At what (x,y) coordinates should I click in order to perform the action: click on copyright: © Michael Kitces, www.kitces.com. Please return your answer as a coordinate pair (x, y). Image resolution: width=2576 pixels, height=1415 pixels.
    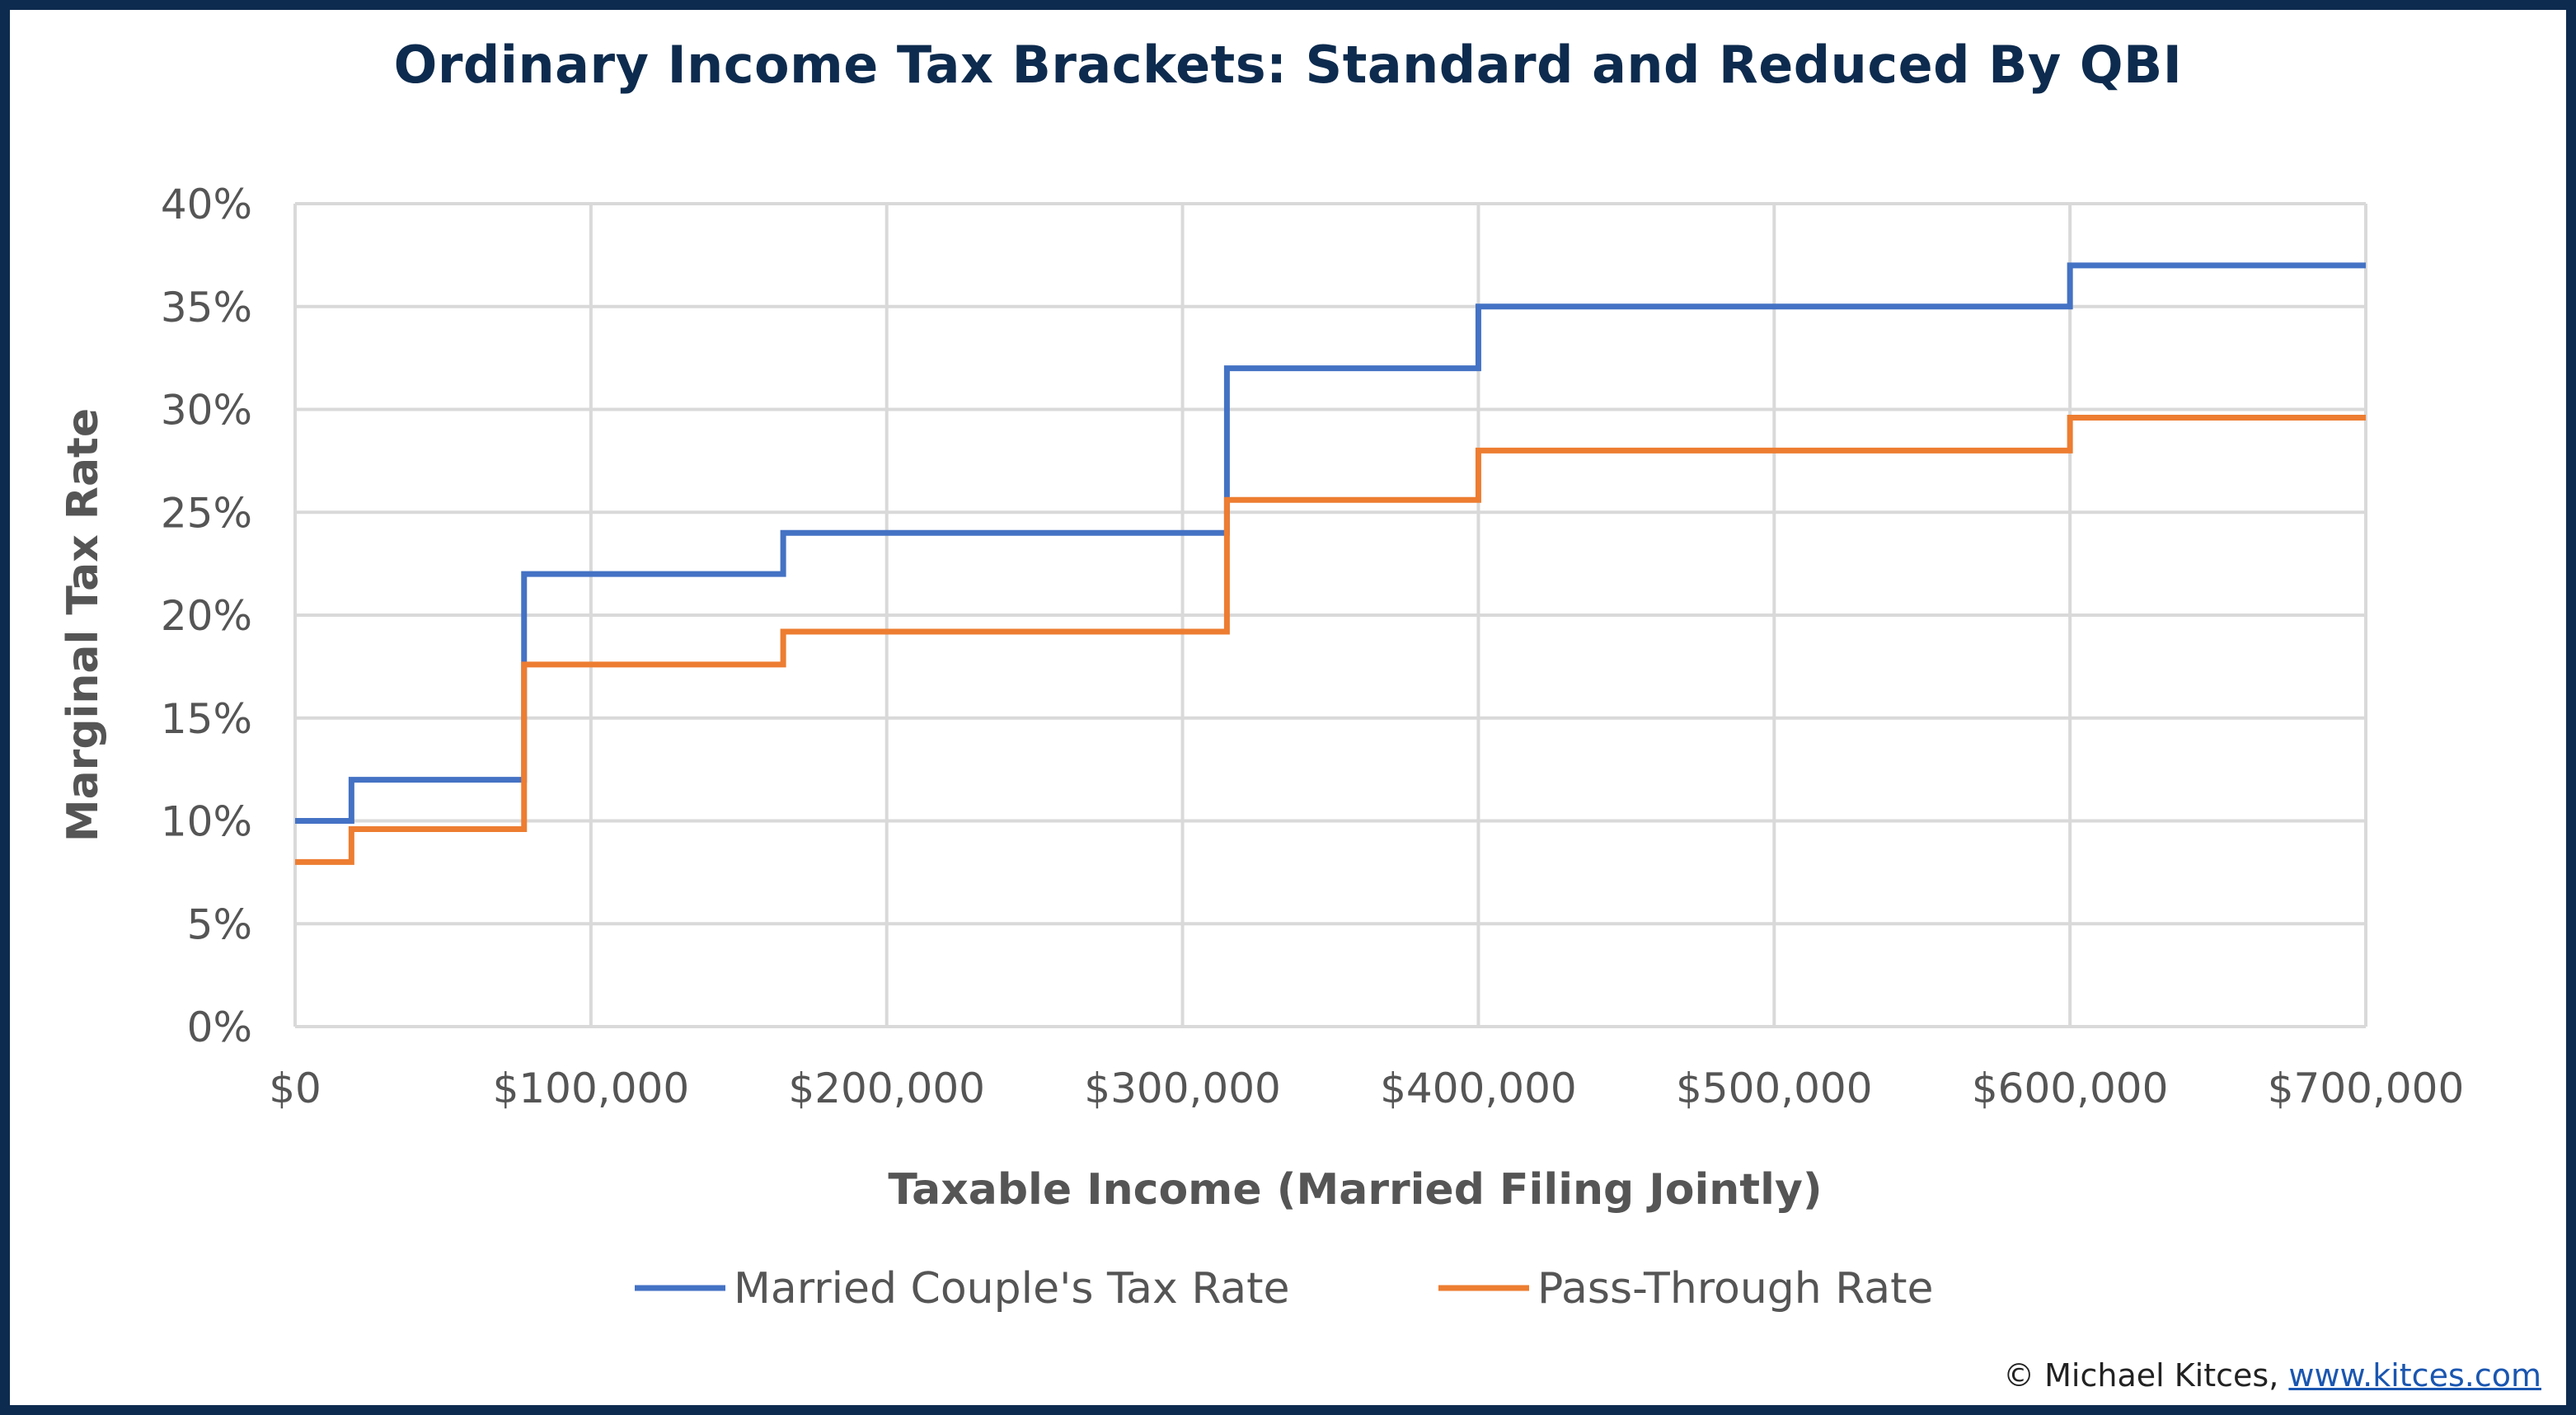
    Looking at the image, I should click on (2272, 1375).